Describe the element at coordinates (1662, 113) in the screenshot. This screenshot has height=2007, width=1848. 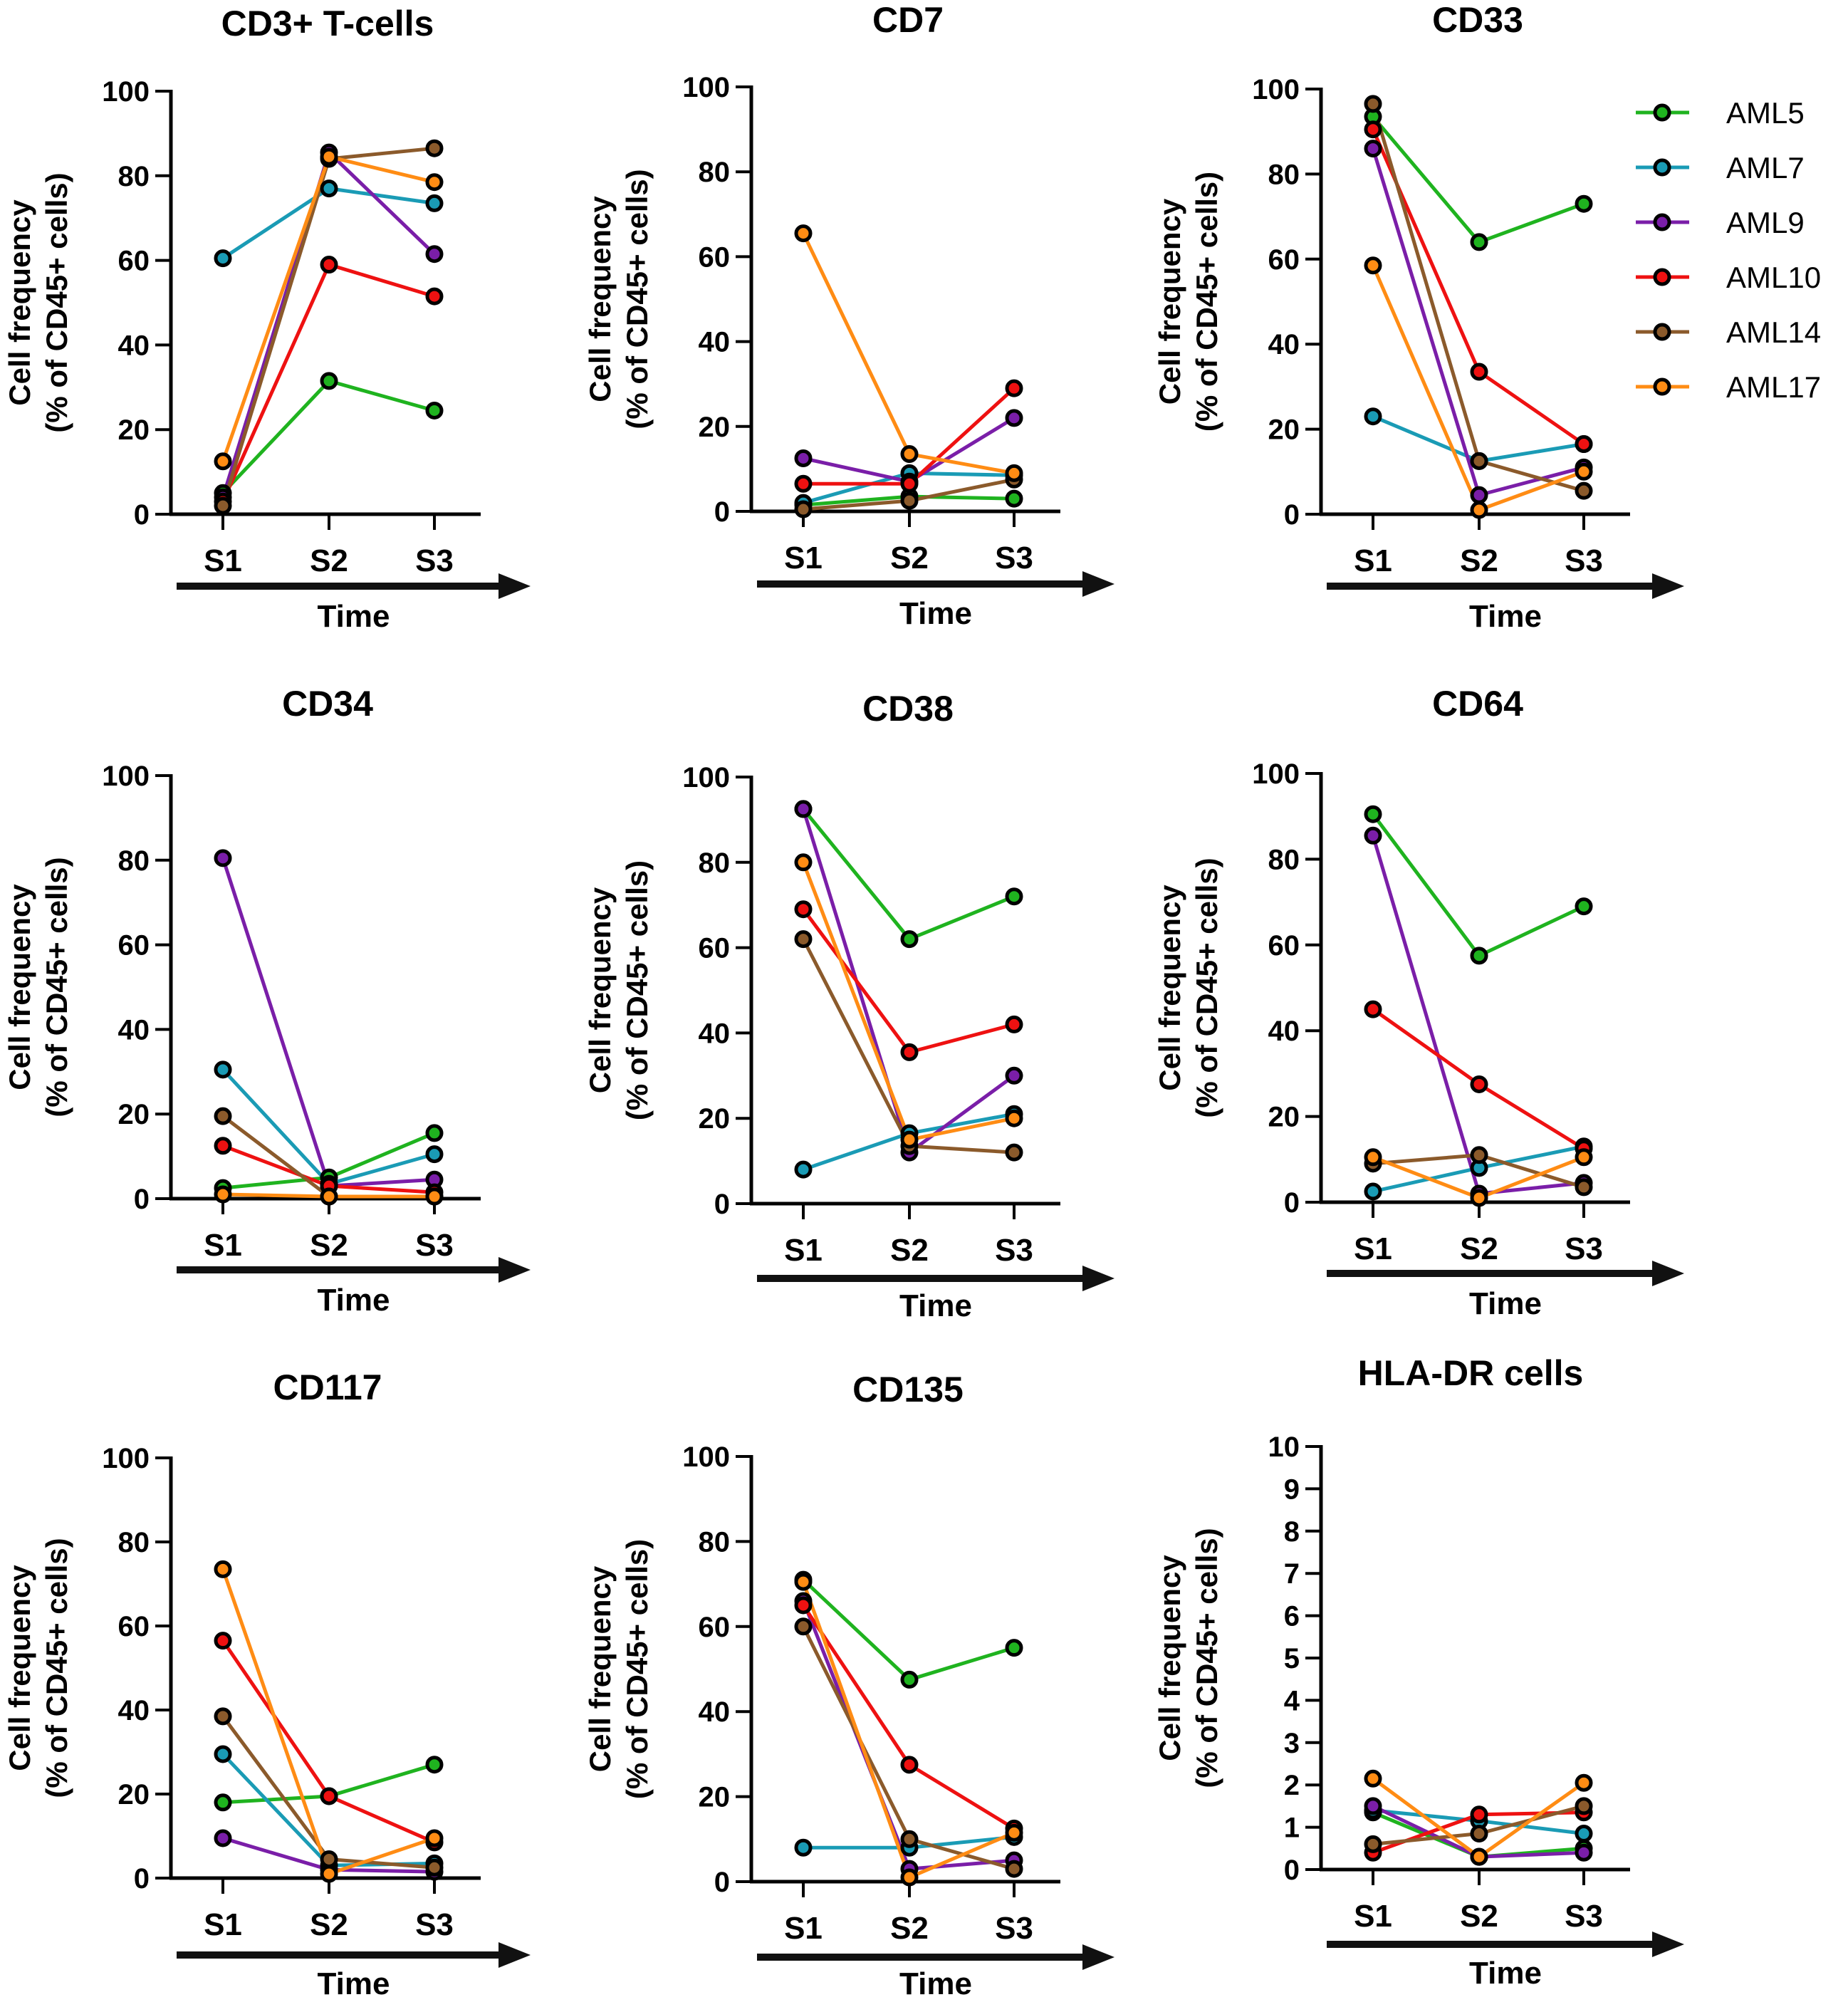
I see `legend-marker-aml5` at that location.